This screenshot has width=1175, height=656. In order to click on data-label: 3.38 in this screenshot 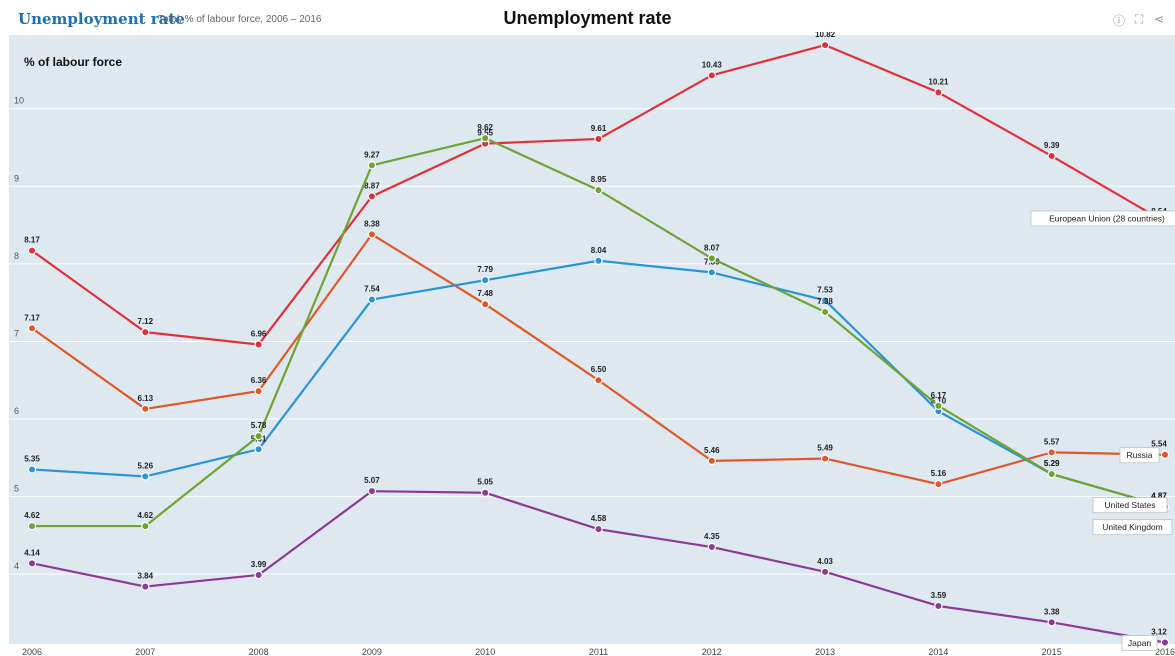, I will do `click(1052, 611)`.